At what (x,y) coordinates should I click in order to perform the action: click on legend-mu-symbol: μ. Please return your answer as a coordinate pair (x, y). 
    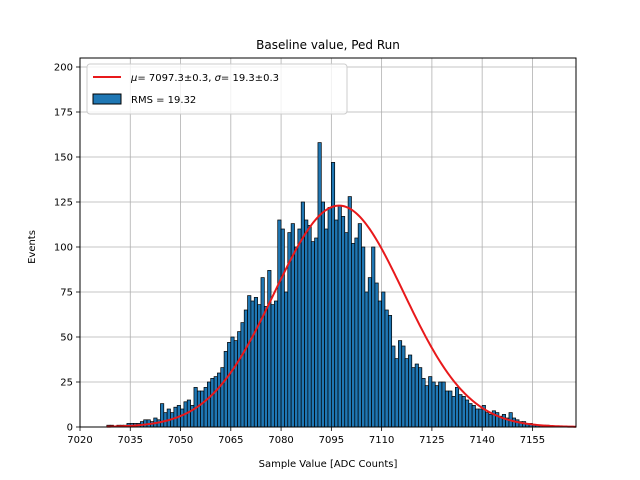
    Looking at the image, I should click on (133, 78).